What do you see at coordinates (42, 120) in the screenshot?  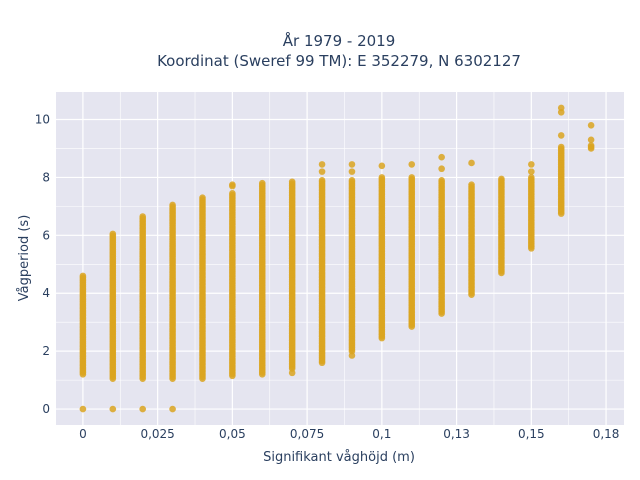 I see `y-tick-label: 10` at bounding box center [42, 120].